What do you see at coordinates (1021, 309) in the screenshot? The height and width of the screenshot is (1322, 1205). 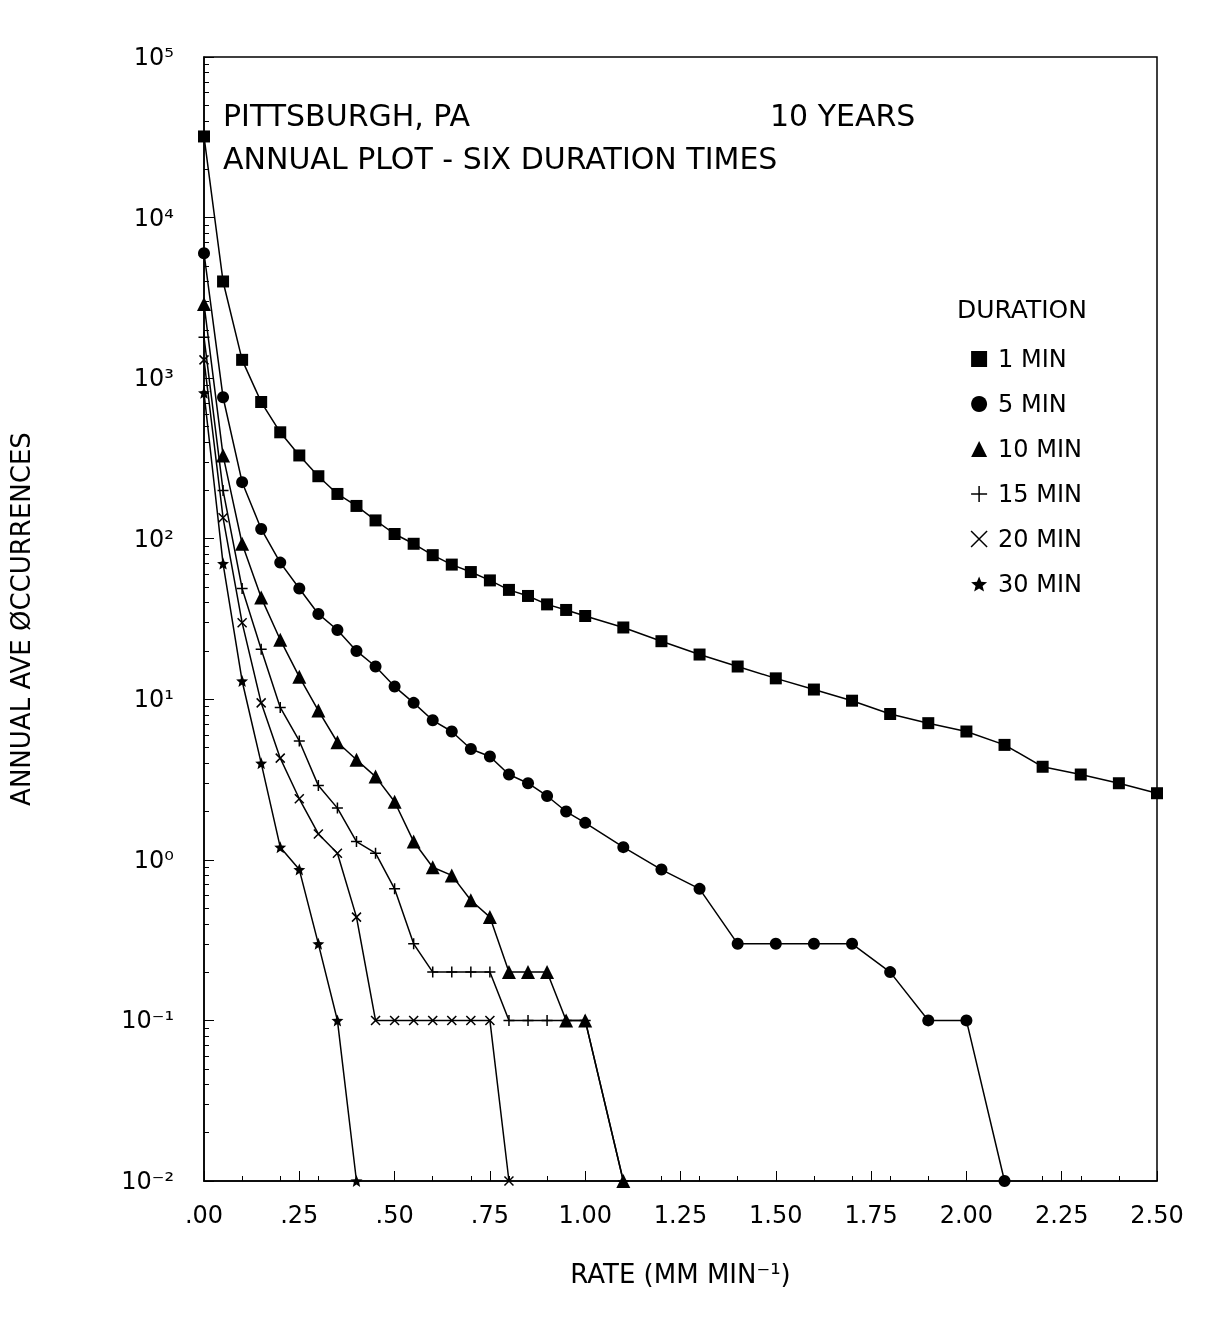 I see `legend-title: DURATION` at bounding box center [1021, 309].